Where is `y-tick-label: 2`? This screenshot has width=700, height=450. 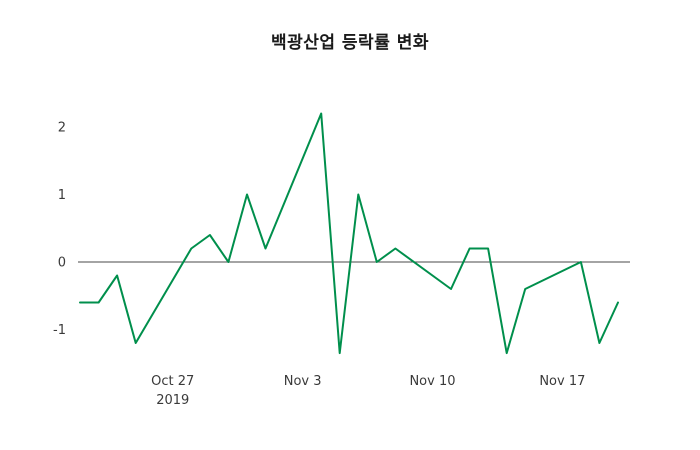
y-tick-label: 2 is located at coordinates (62, 128).